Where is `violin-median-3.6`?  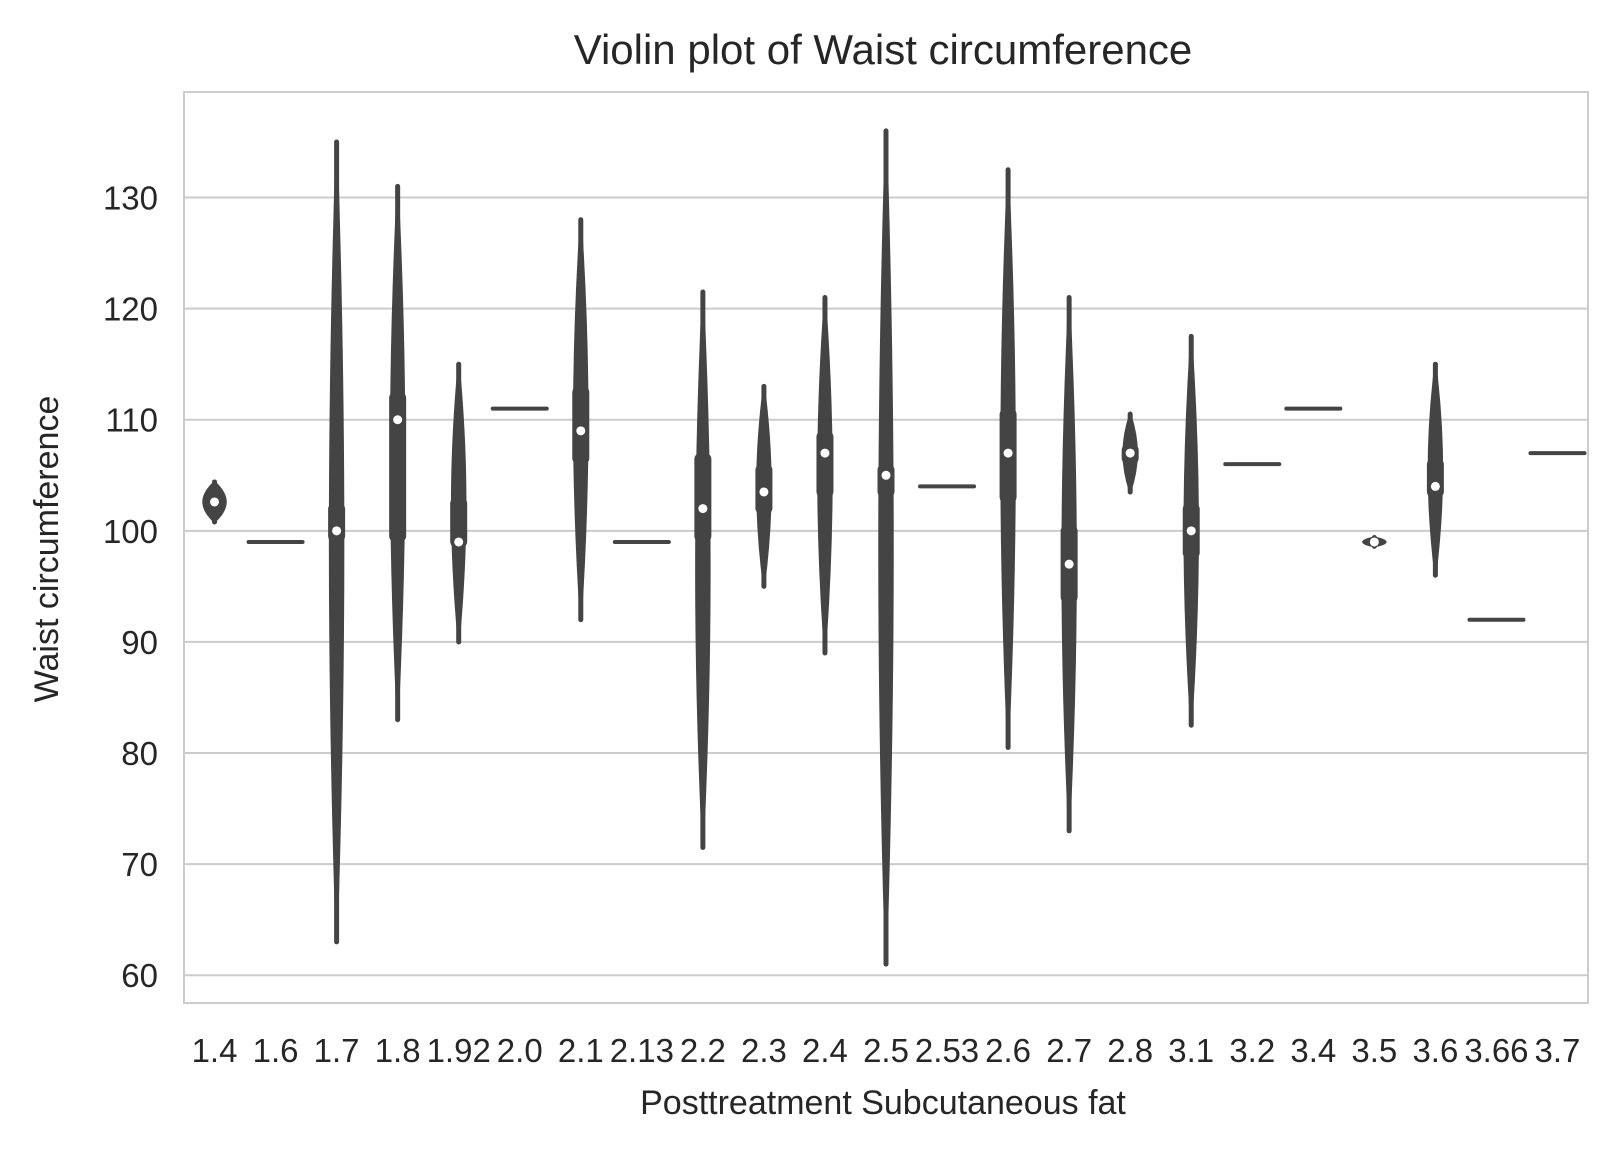
violin-median-3.6 is located at coordinates (1435, 486).